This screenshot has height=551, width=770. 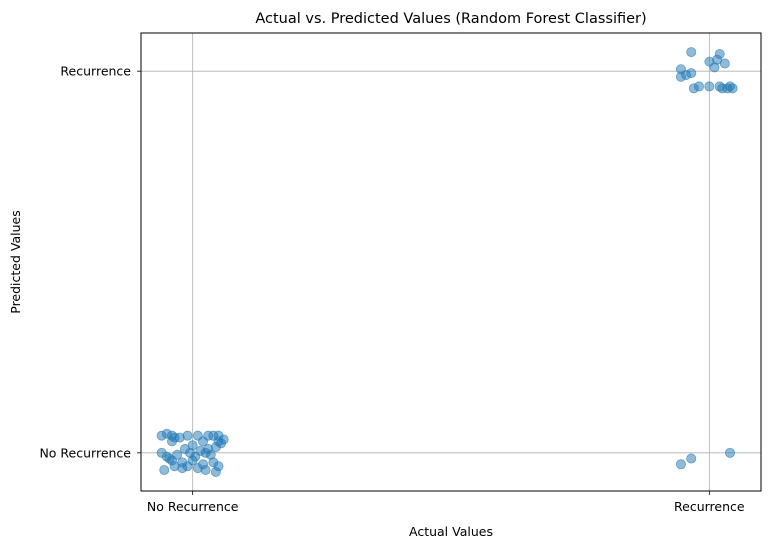 What do you see at coordinates (15, 262) in the screenshot?
I see `y-axis-label: Predicted Values` at bounding box center [15, 262].